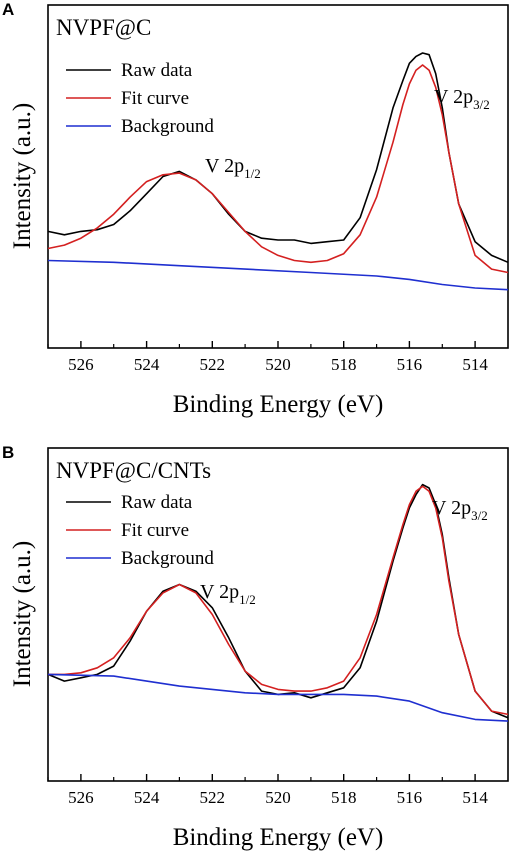  What do you see at coordinates (8, 452) in the screenshot?
I see `panel-letter: B` at bounding box center [8, 452].